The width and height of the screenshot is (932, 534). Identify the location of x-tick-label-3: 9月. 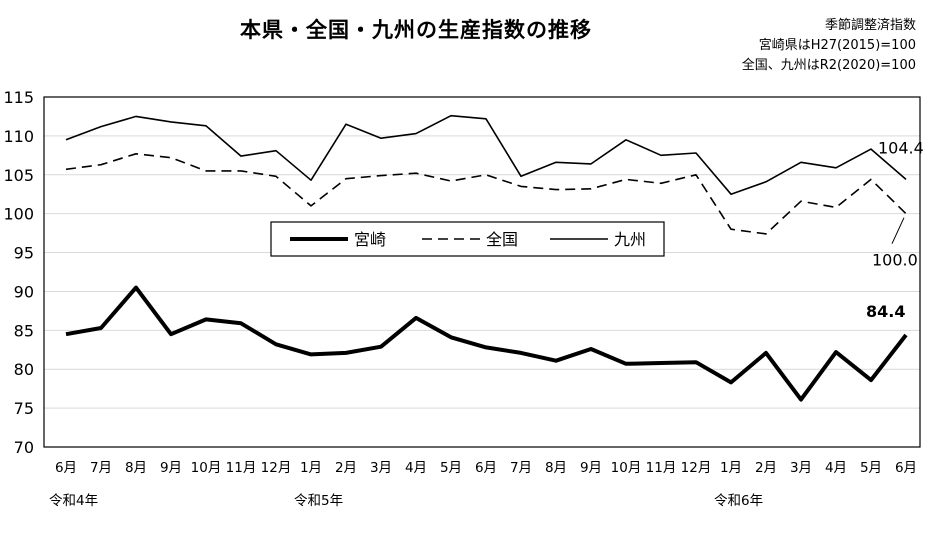
(171, 468).